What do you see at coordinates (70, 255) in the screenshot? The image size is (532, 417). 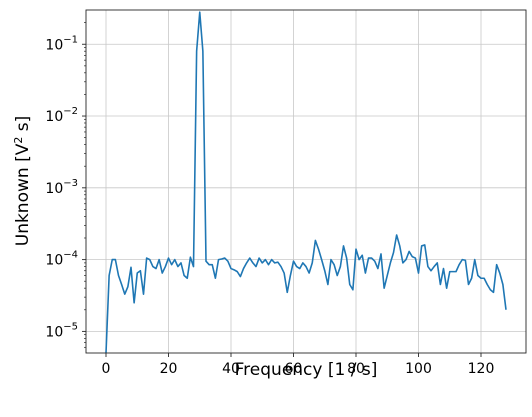 I see `y-tick-label-exp: −4` at bounding box center [70, 255].